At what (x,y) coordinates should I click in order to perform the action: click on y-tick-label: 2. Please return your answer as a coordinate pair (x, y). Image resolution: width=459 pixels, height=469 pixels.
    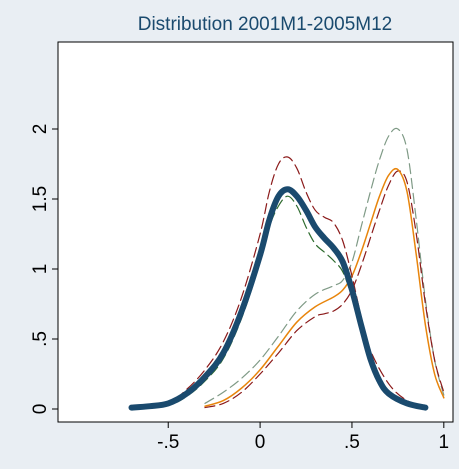
    Looking at the image, I should click on (40, 129).